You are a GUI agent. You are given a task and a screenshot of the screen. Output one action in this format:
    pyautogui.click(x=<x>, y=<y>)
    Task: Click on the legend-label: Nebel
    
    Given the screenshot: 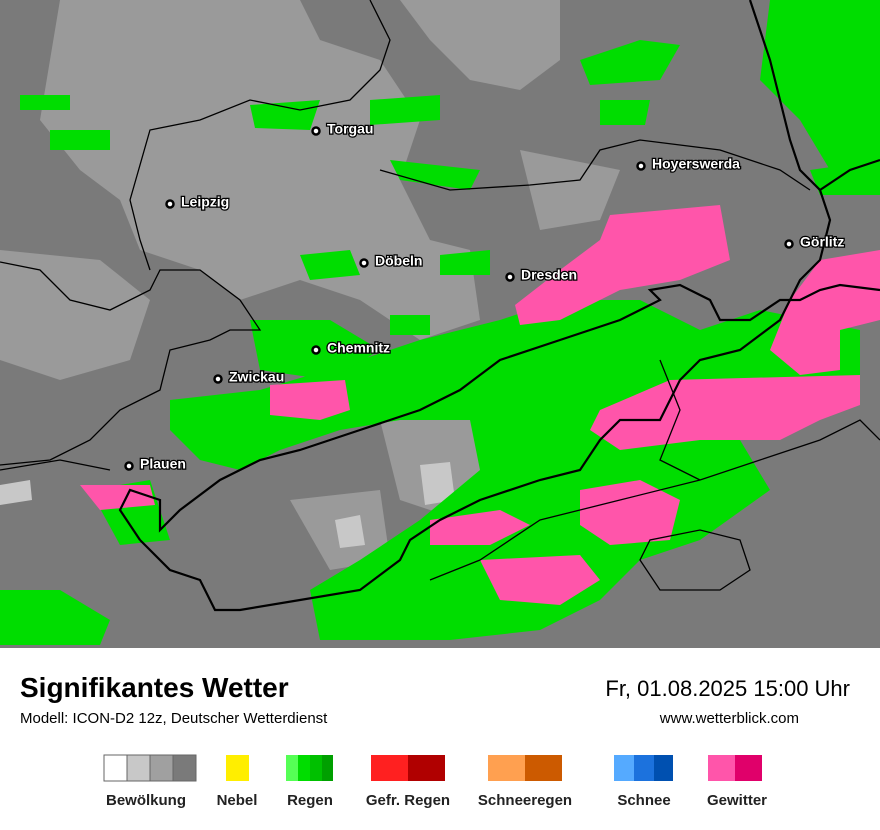 What is the action you would take?
    pyautogui.click(x=237, y=800)
    